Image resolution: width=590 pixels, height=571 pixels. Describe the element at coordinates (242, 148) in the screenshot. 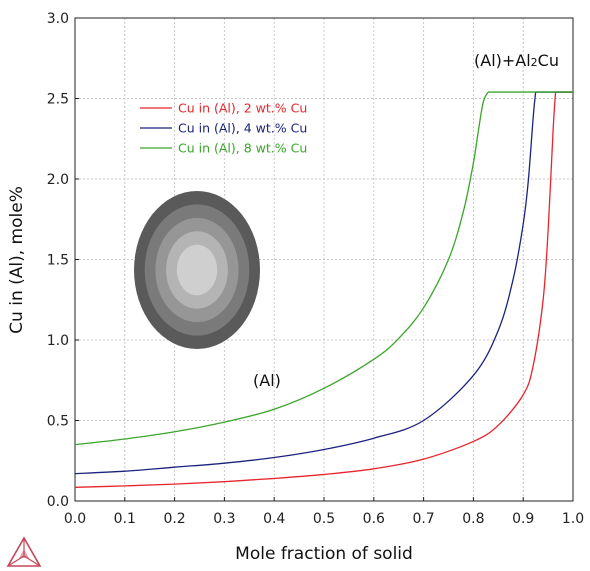

I see `legend-label-3: Cu in (Al), 8 wt.% Cu` at that location.